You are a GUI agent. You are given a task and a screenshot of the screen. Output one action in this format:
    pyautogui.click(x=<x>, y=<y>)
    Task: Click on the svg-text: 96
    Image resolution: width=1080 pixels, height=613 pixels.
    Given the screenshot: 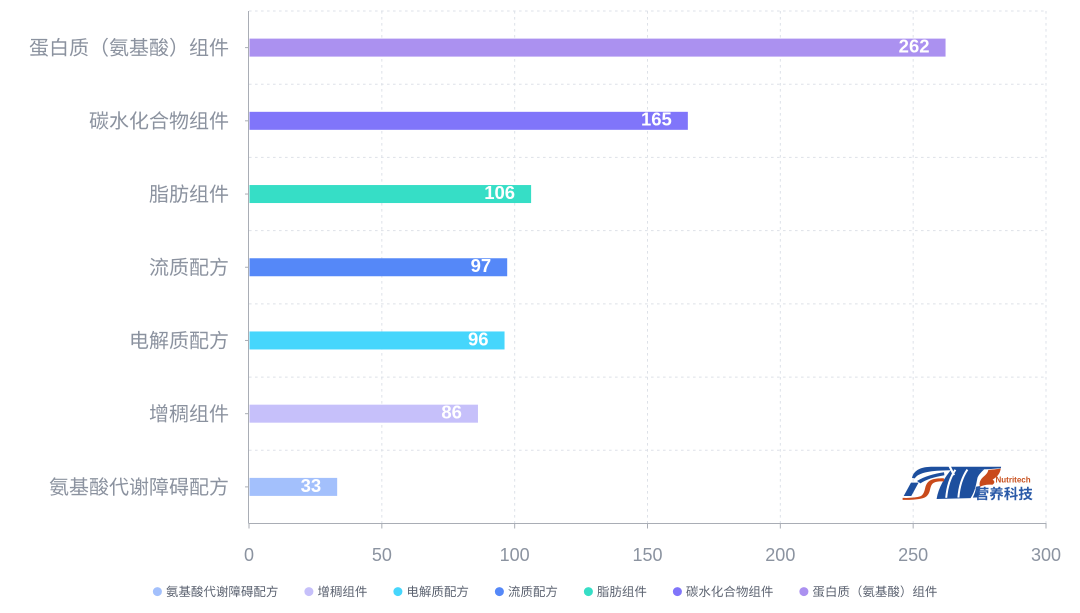 What is the action you would take?
    pyautogui.click(x=478, y=338)
    